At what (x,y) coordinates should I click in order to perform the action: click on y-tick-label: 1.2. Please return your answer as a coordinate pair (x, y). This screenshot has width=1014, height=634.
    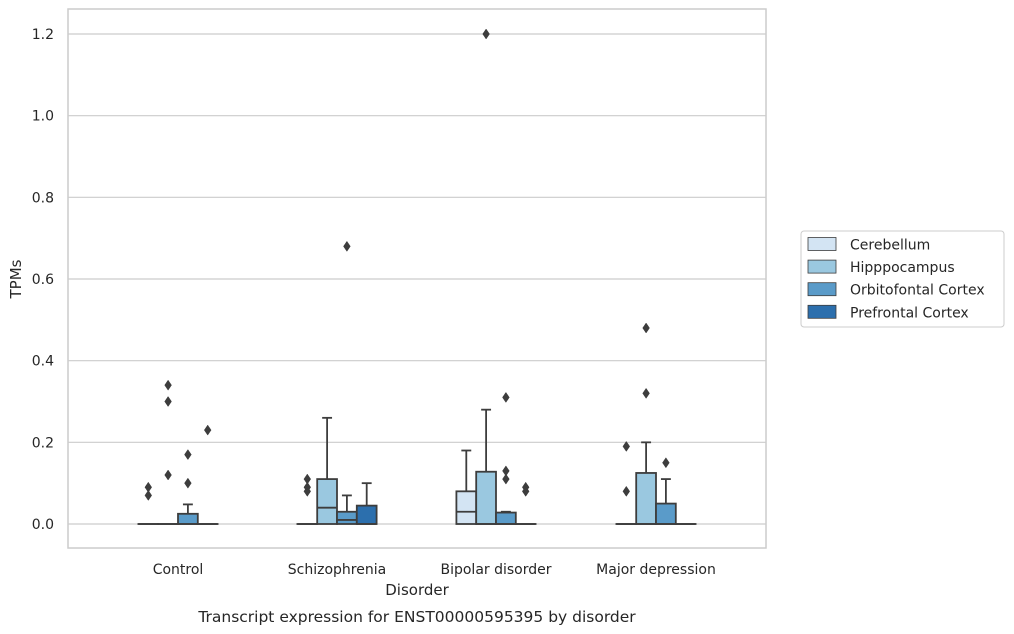
    Looking at the image, I should click on (43, 35).